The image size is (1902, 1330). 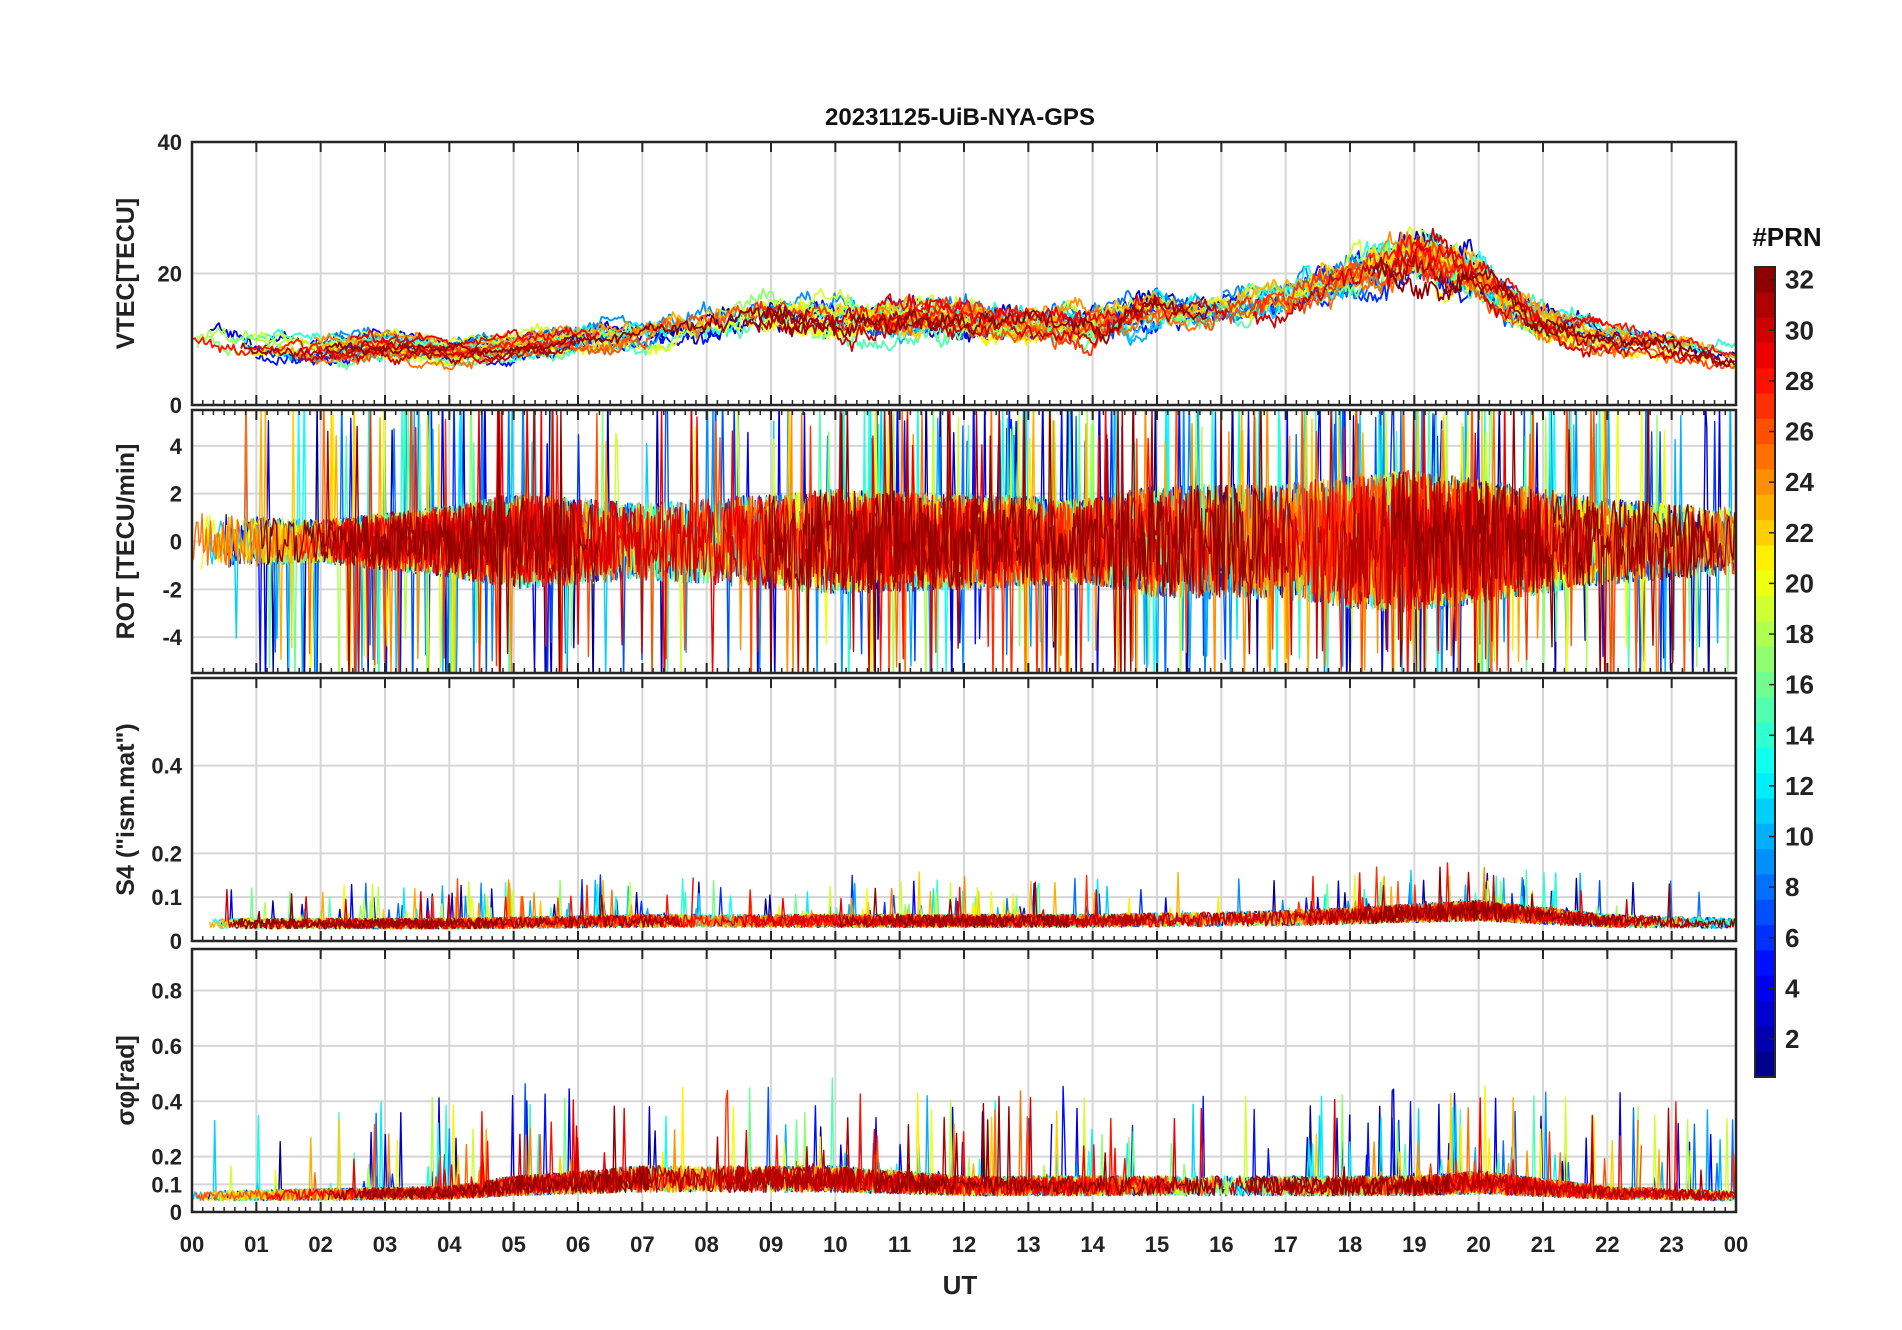 I want to click on panel-sigma-ytick-label: 0.1, so click(x=166, y=1184).